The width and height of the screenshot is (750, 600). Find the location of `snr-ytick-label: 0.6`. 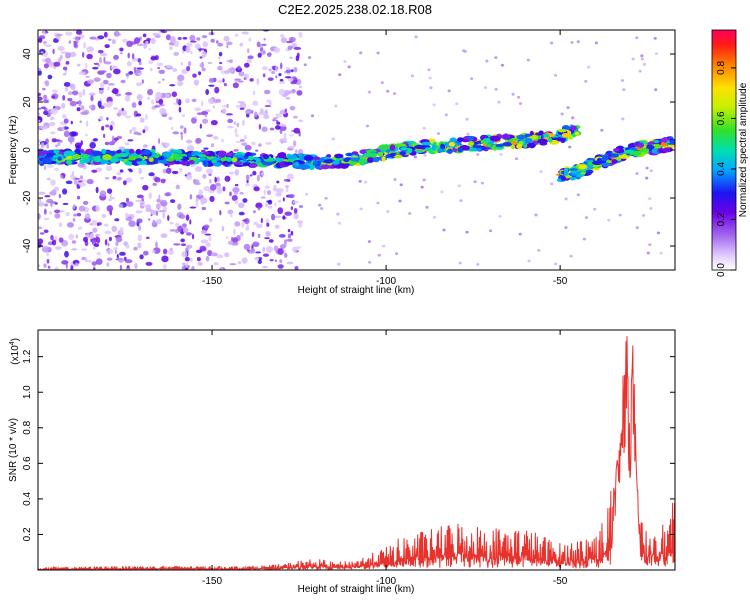

snr-ytick-label: 0.6 is located at coordinates (27, 463).